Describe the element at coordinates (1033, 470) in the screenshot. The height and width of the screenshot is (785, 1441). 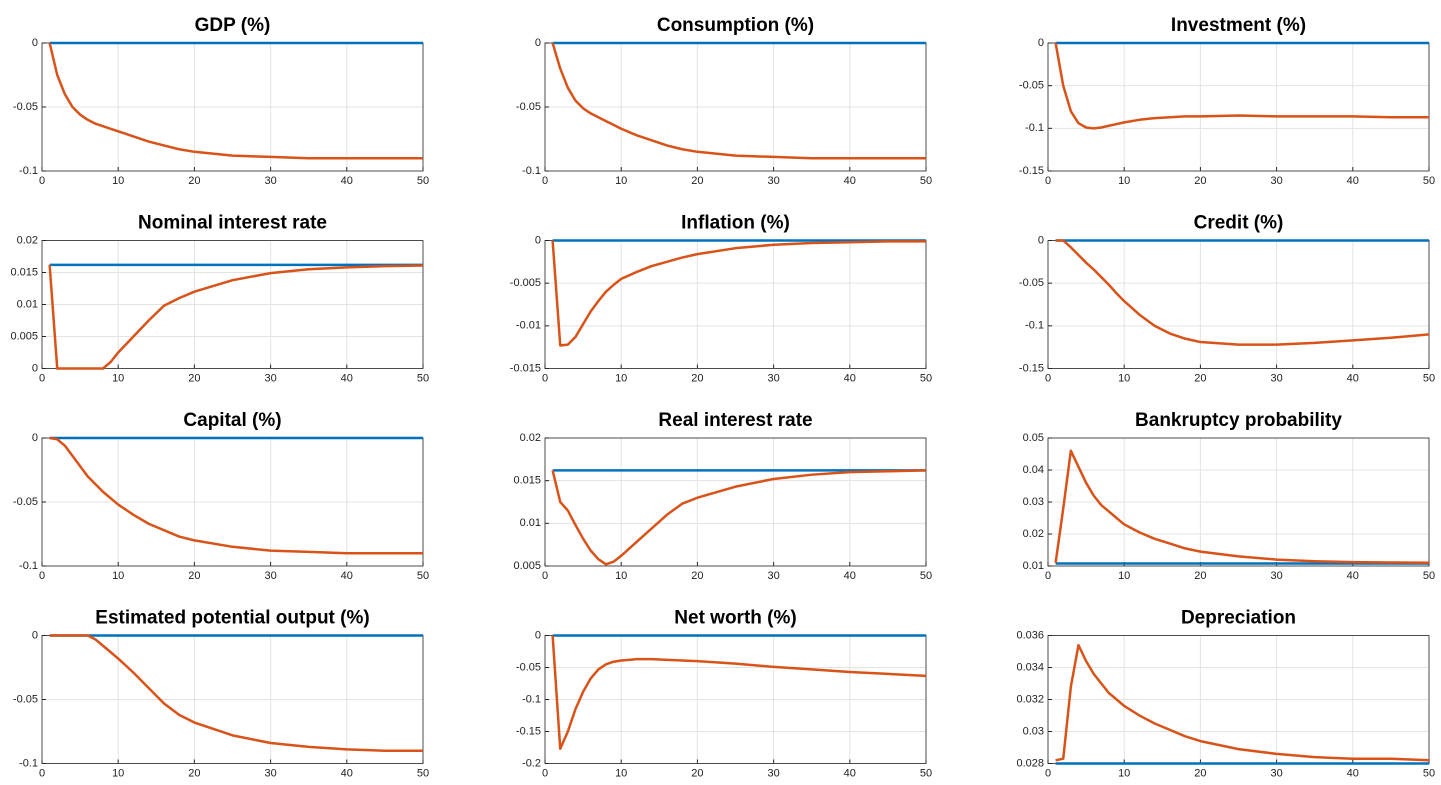
I see `y-tick-label: 0.04` at that location.